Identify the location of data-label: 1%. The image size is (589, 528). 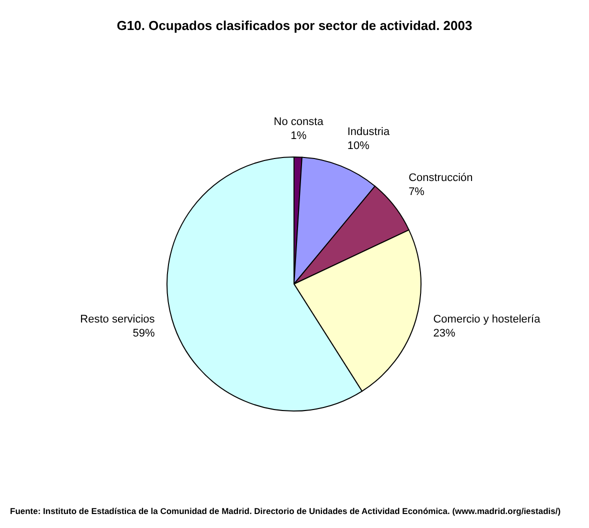
(298, 136).